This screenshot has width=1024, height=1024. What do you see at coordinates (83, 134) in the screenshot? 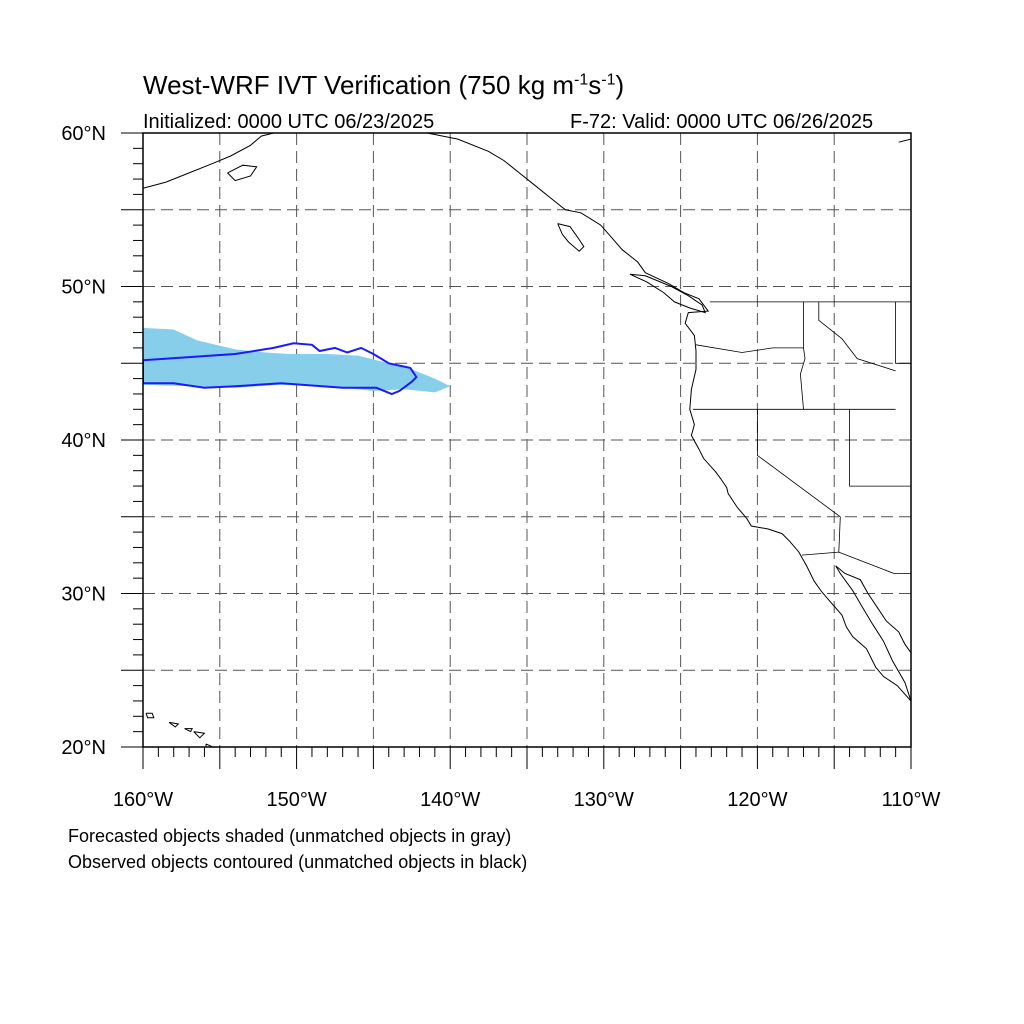
I see `lat-label: 60°N` at bounding box center [83, 134].